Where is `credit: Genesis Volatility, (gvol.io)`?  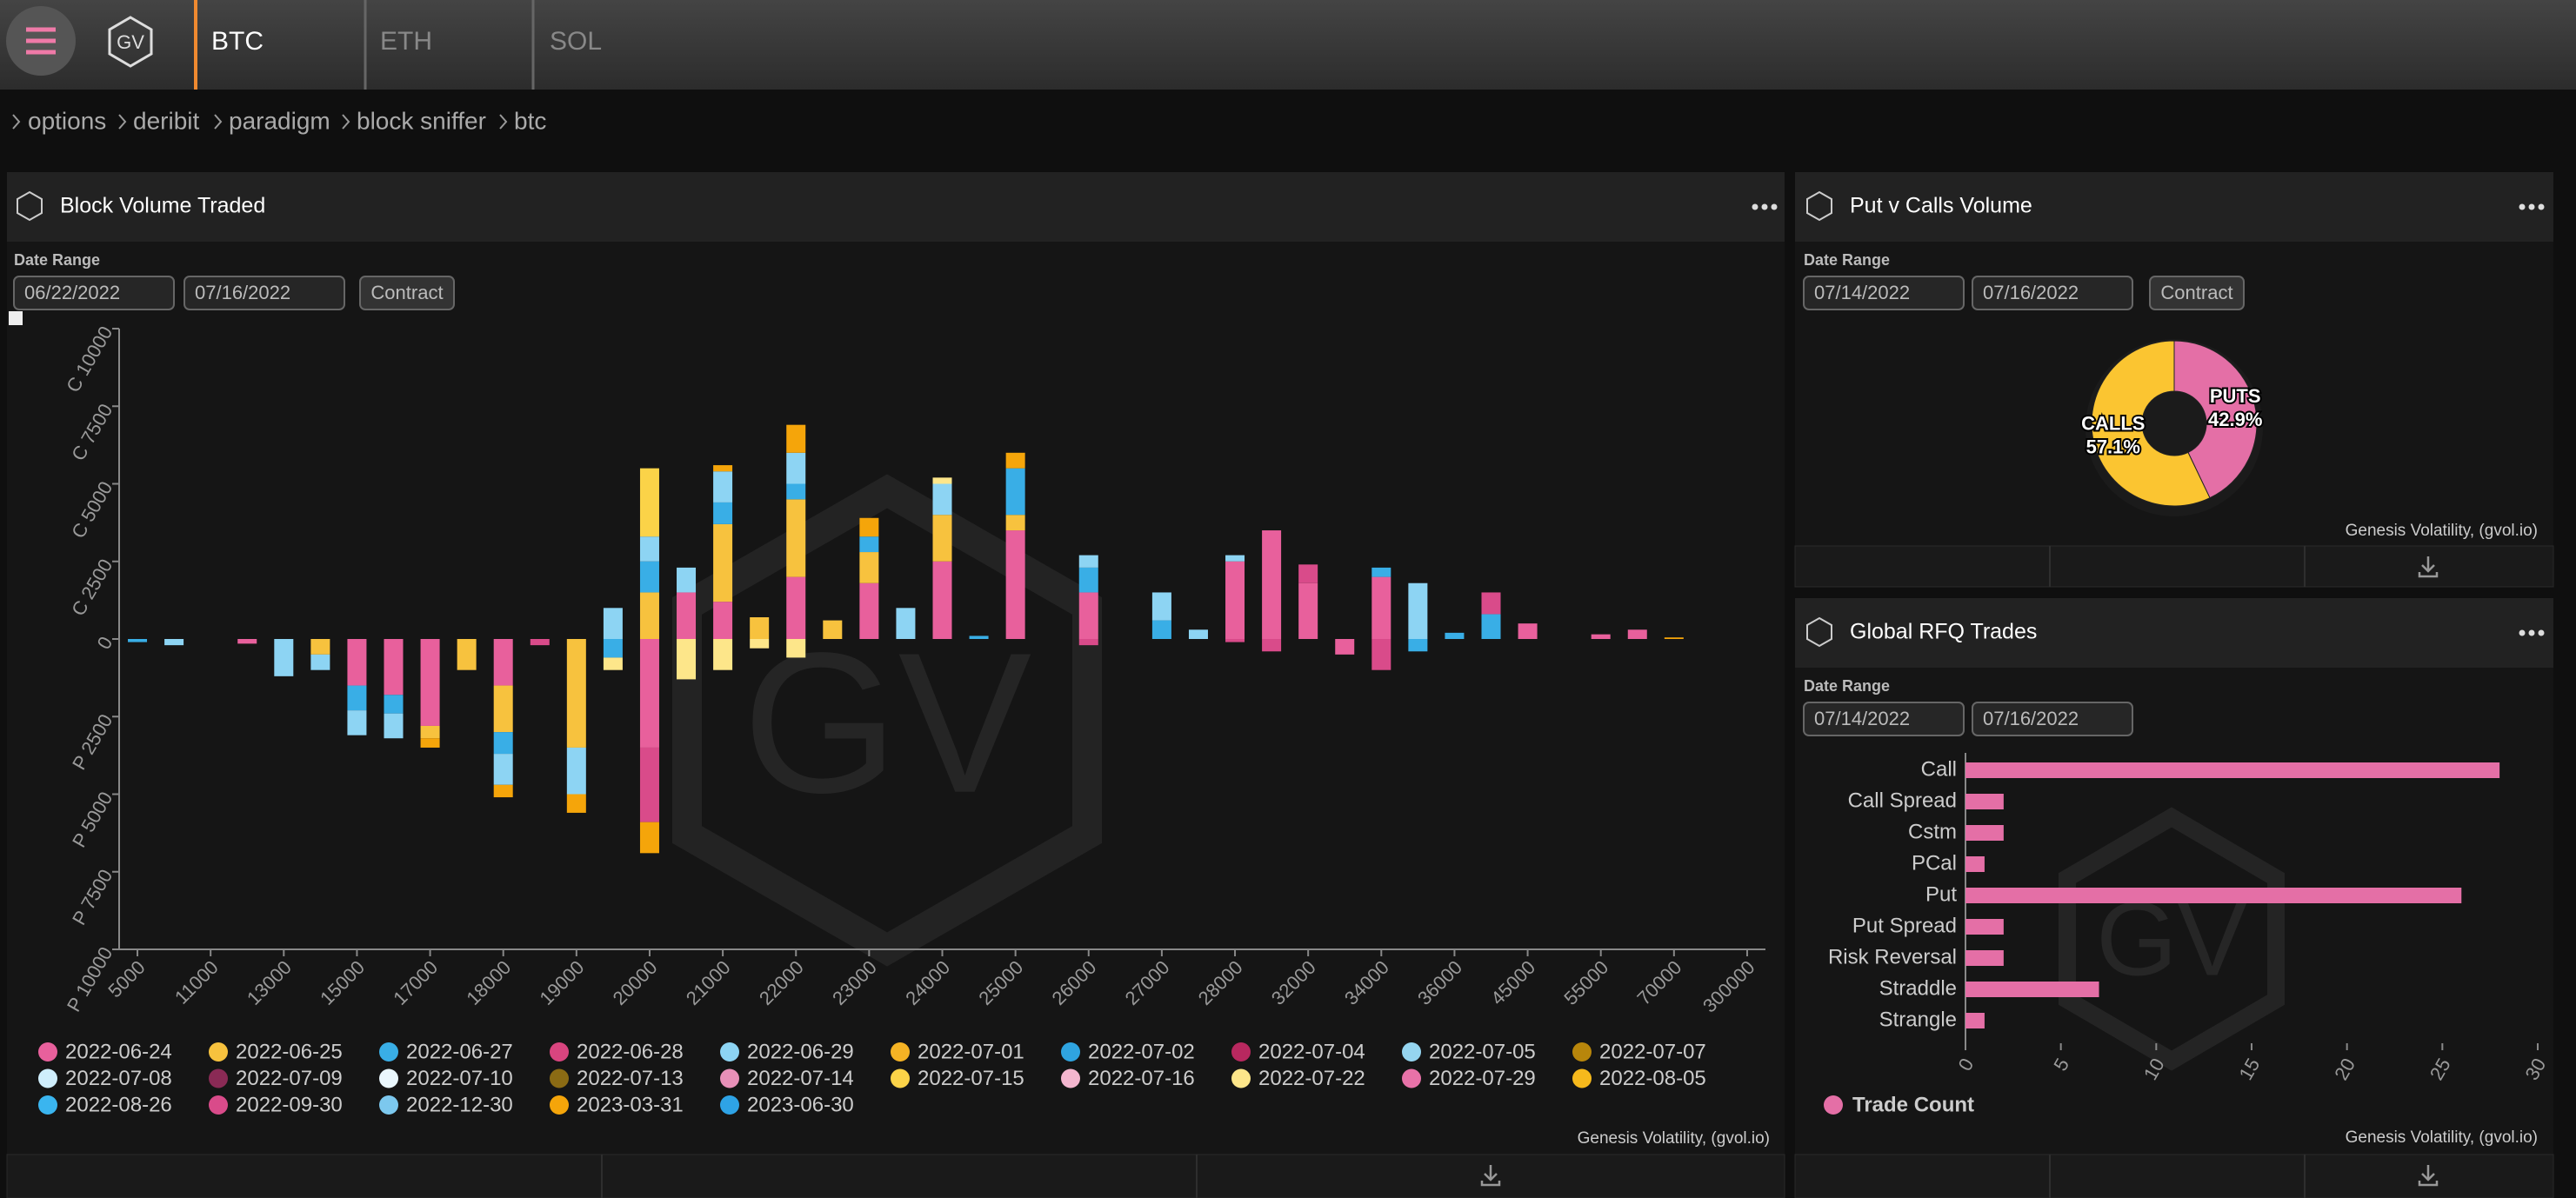 credit: Genesis Volatility, (gvol.io) is located at coordinates (2442, 1137).